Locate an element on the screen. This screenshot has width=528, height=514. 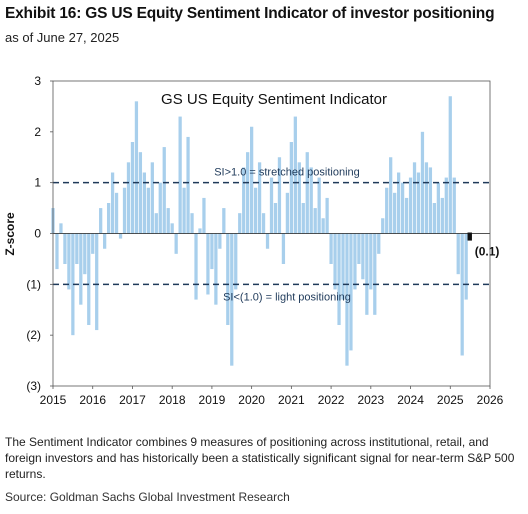
y-tick-label: (3) is located at coordinates (33, 386).